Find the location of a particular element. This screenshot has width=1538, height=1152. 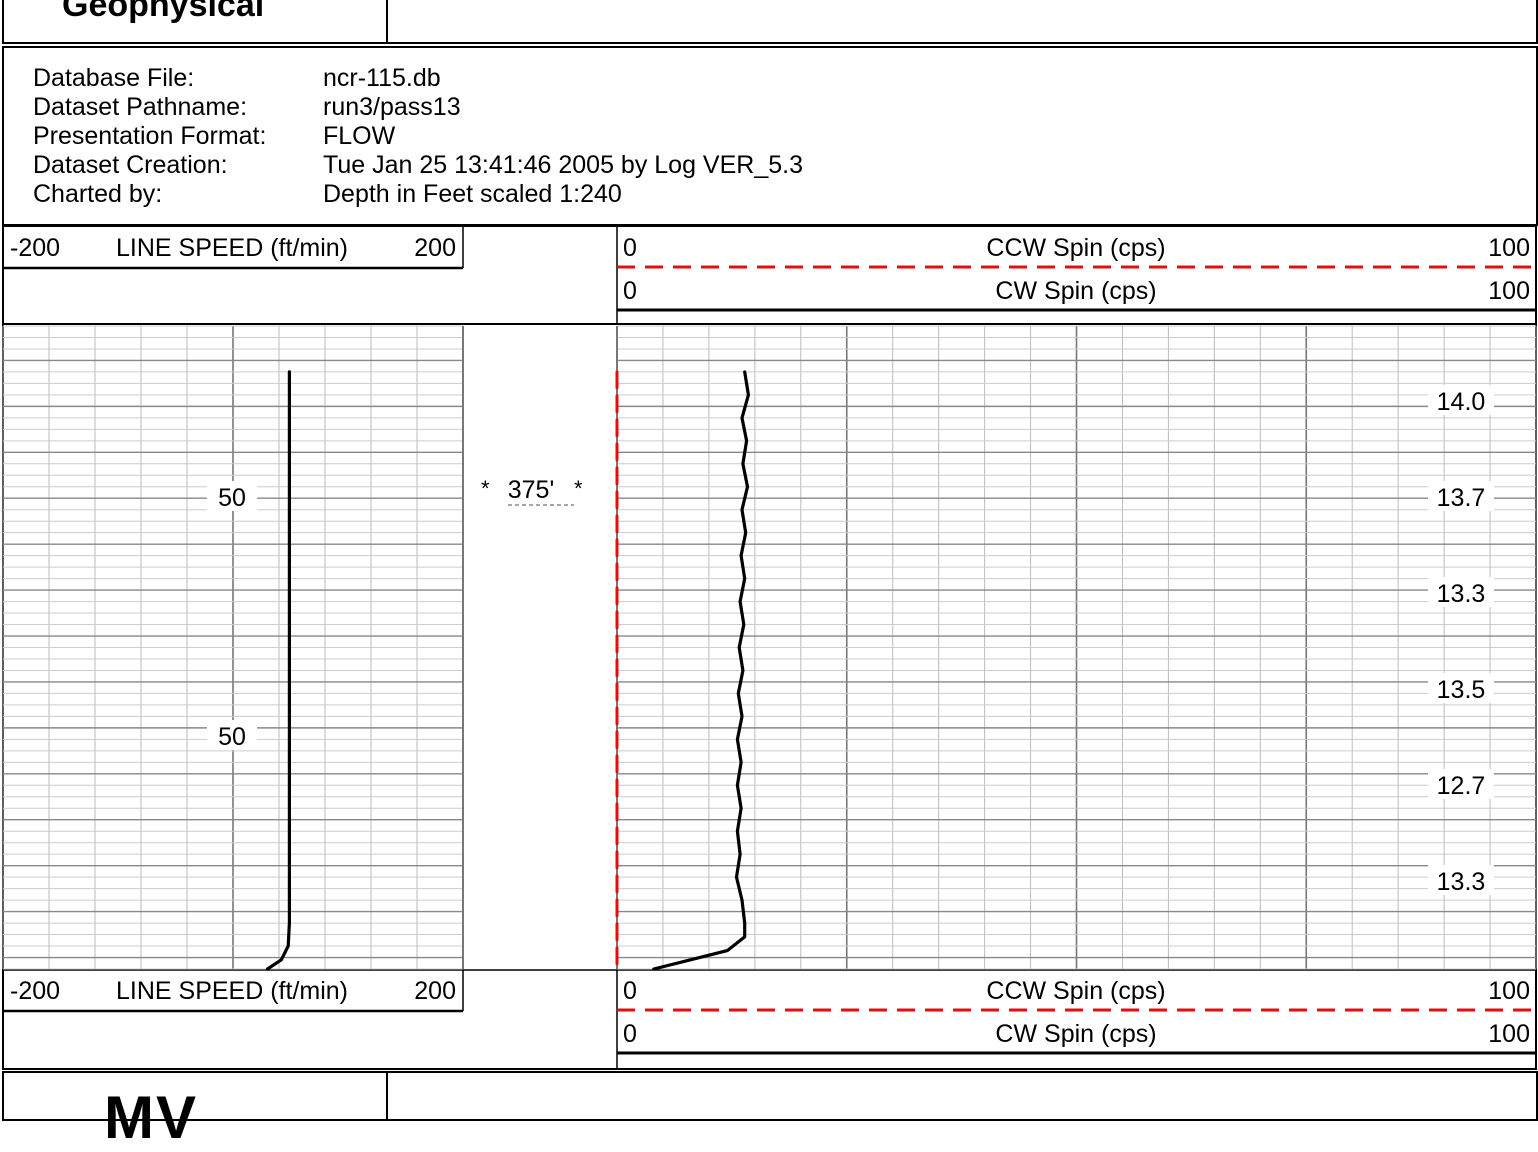

info-value: run3/pass13 is located at coordinates (392, 107).